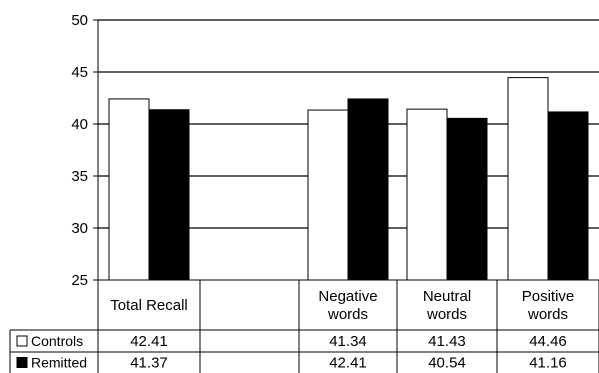 This screenshot has width=599, height=373. What do you see at coordinates (79, 280) in the screenshot?
I see `y-tick-label: 25` at bounding box center [79, 280].